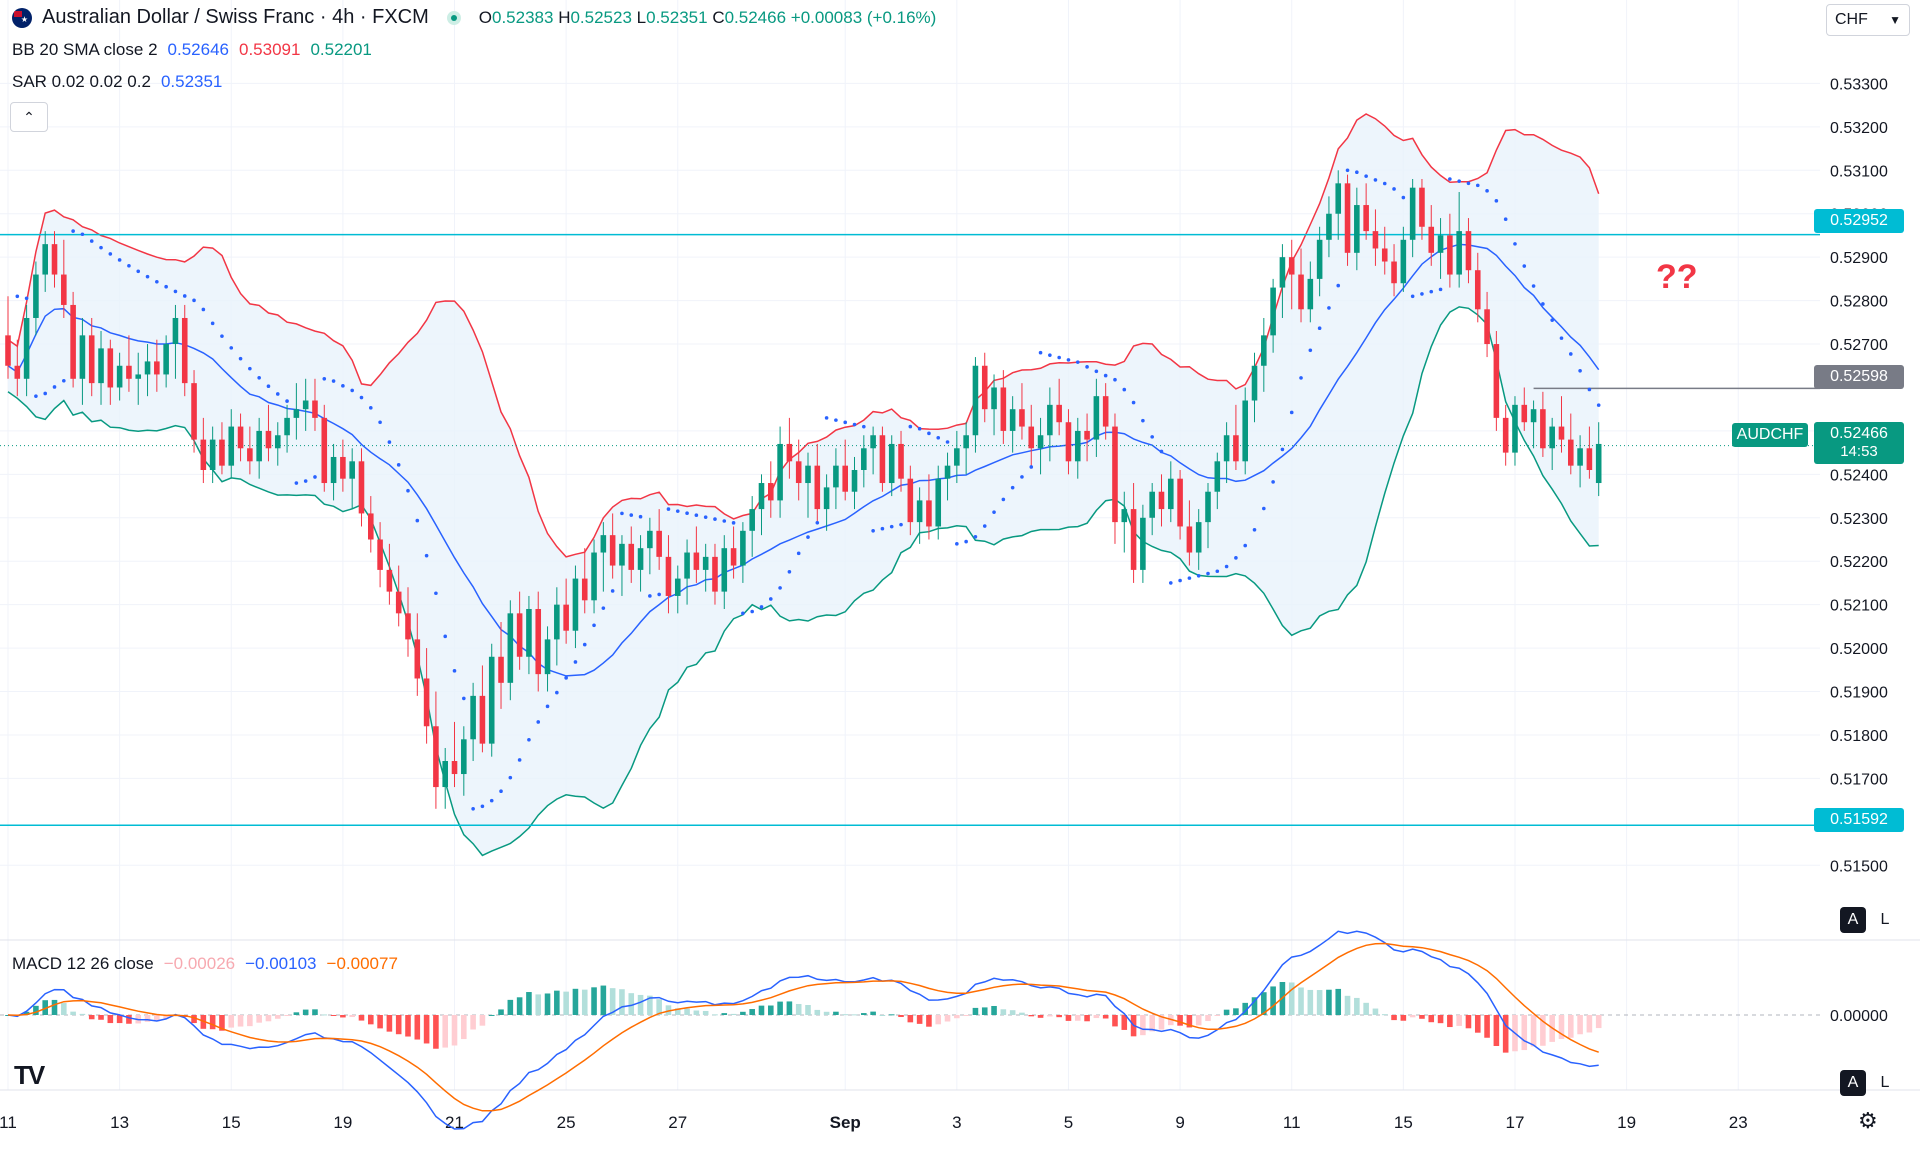 This screenshot has height=1151, width=1920. What do you see at coordinates (1859, 606) in the screenshot?
I see `y-tick-label: 0.52100` at bounding box center [1859, 606].